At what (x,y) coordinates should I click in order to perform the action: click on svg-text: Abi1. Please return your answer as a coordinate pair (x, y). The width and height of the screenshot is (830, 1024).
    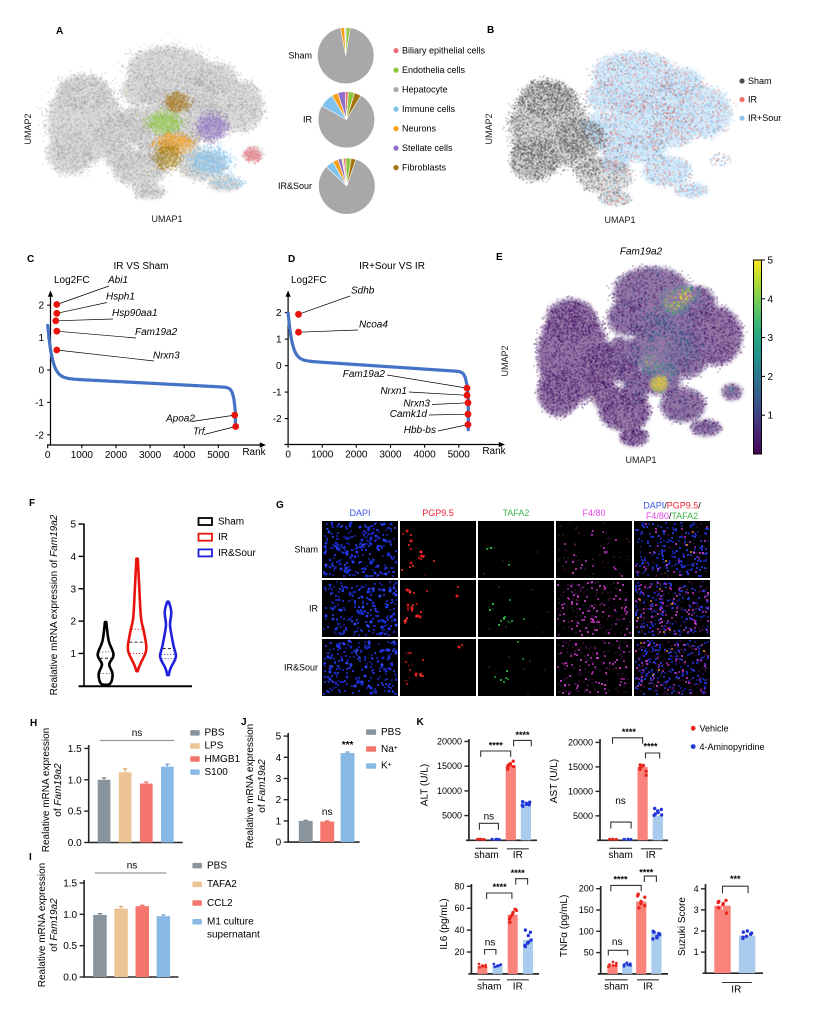
    Looking at the image, I should click on (117, 280).